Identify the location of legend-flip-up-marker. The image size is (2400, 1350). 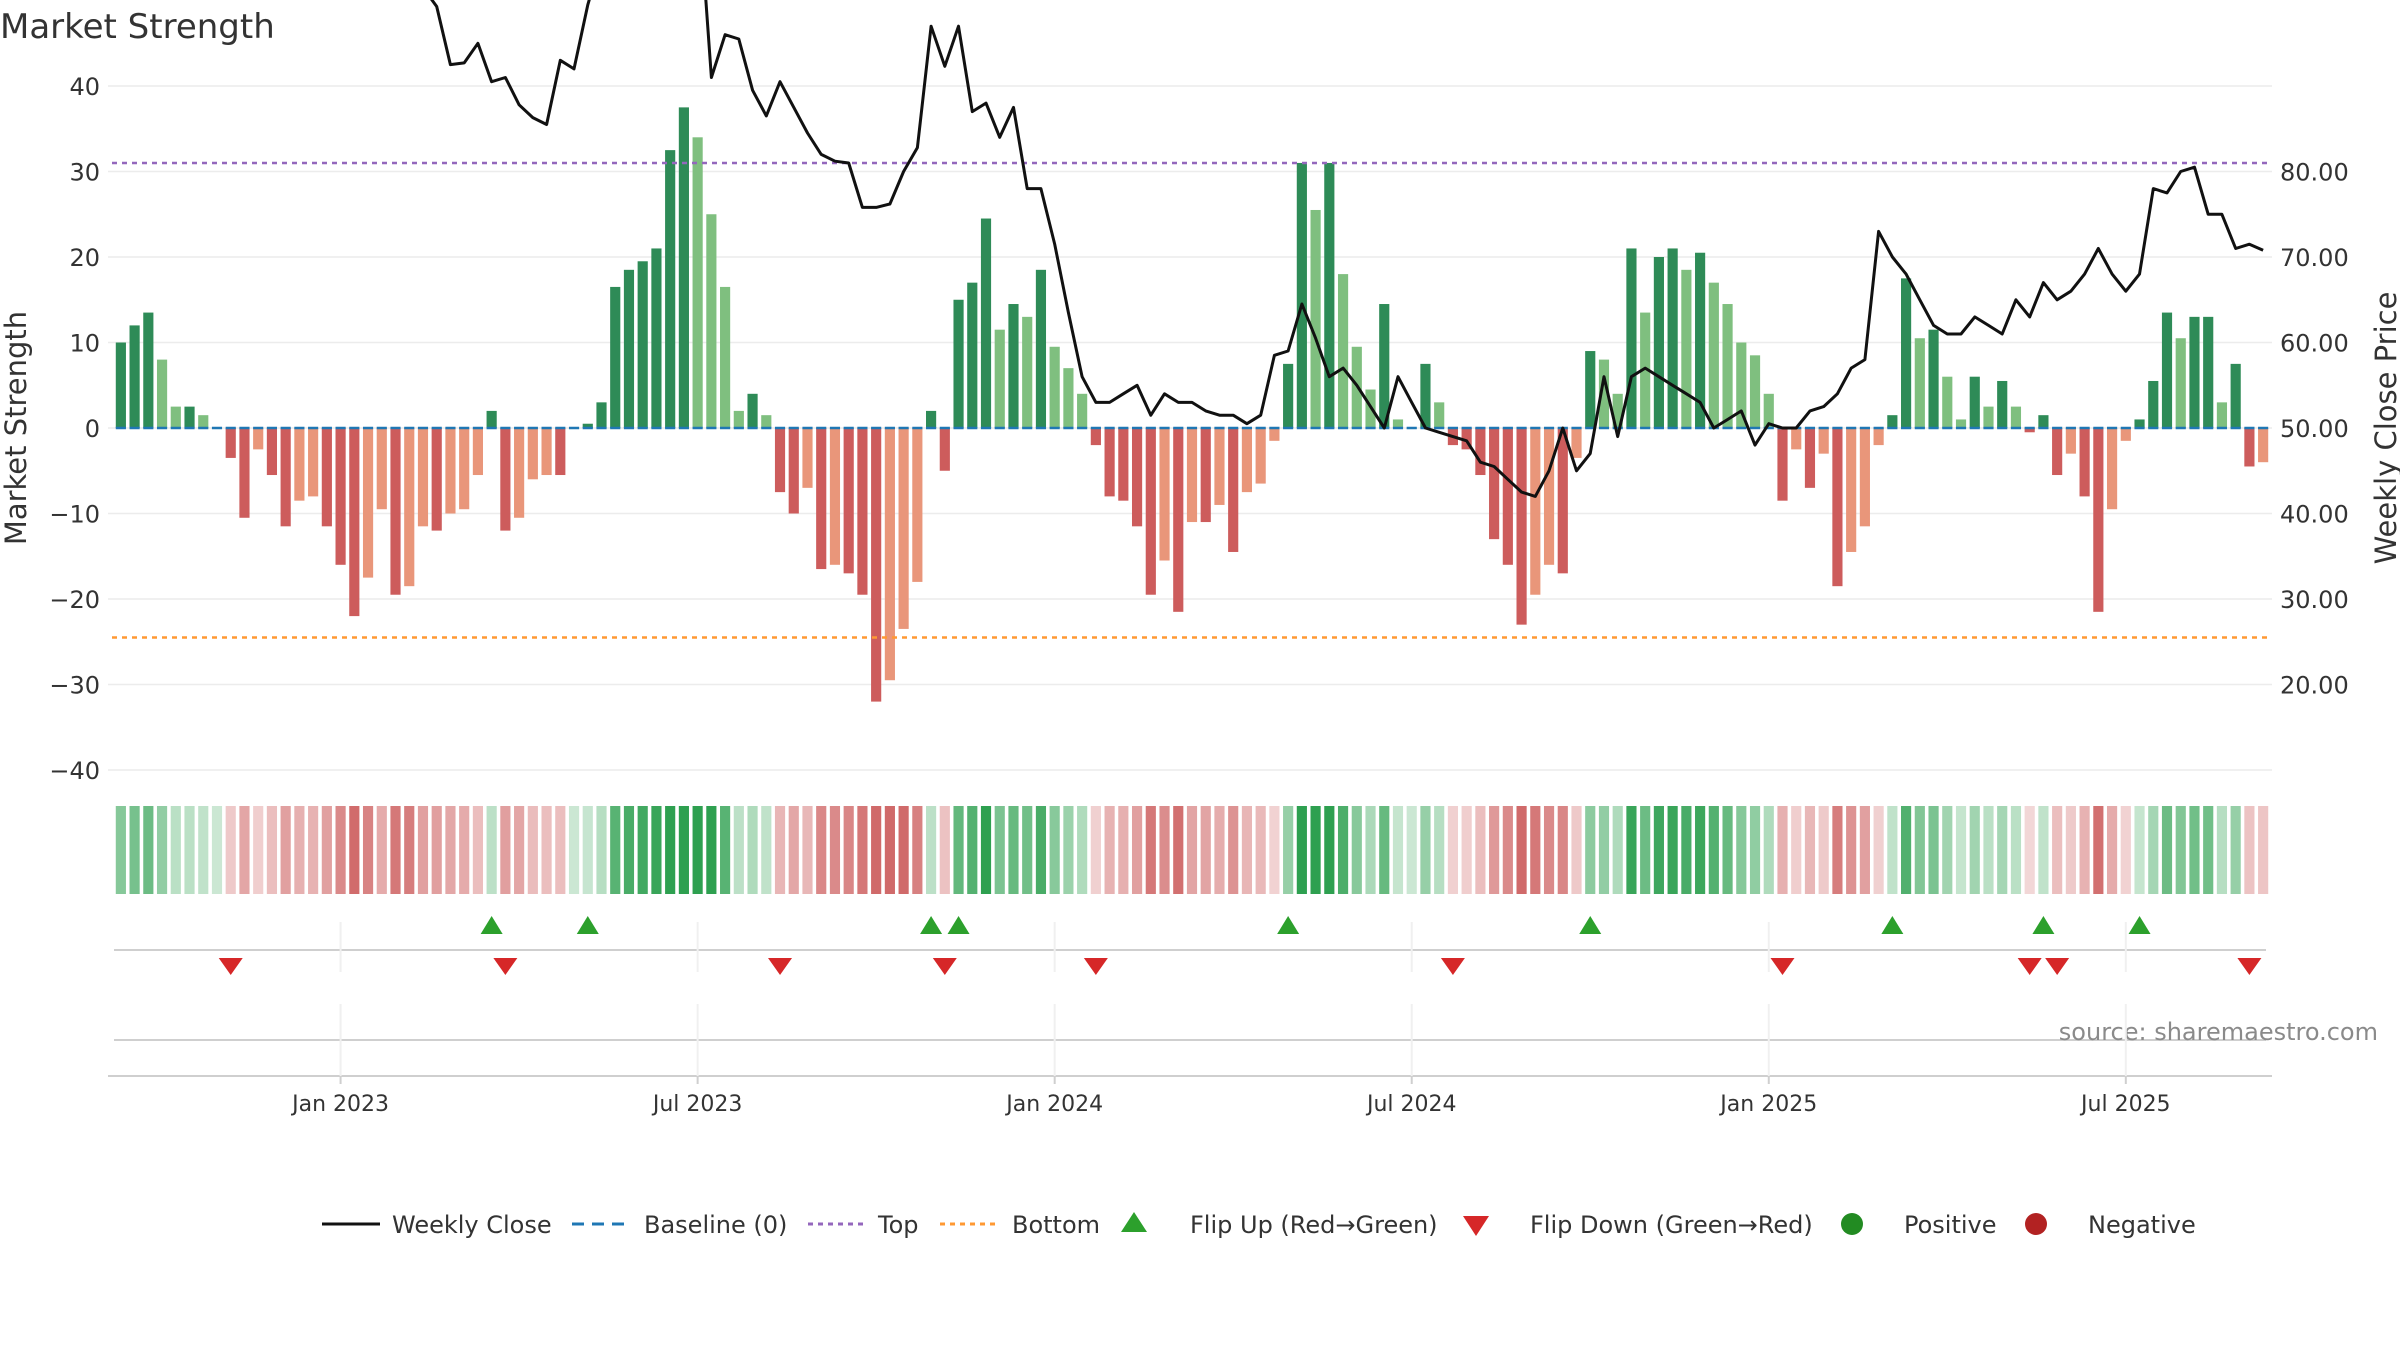
(1134, 1222).